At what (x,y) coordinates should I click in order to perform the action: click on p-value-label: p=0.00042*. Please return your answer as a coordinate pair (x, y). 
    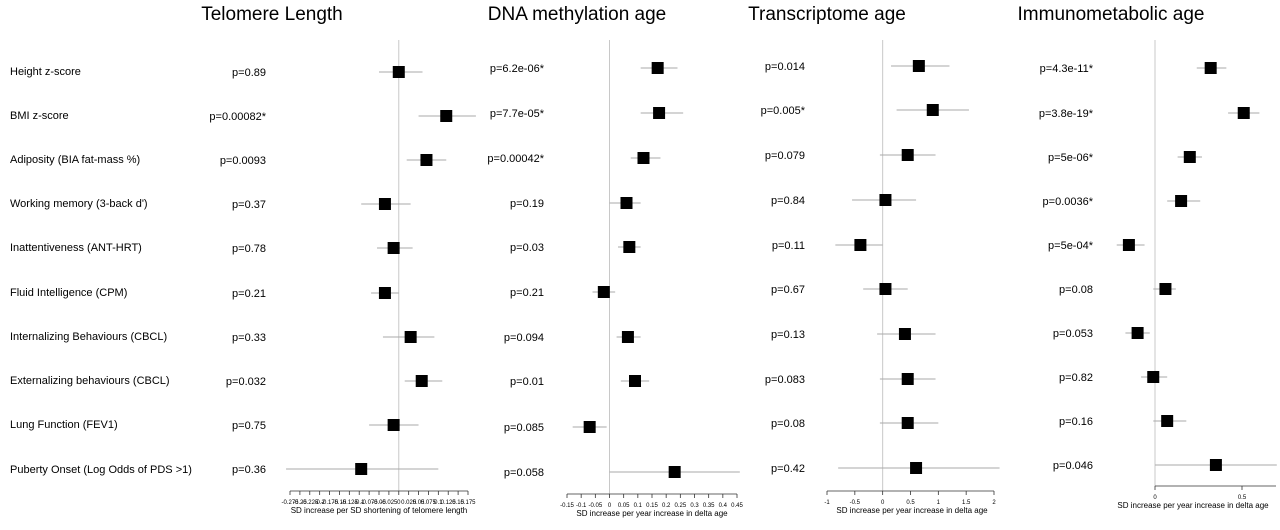
    Looking at the image, I should click on (515, 159).